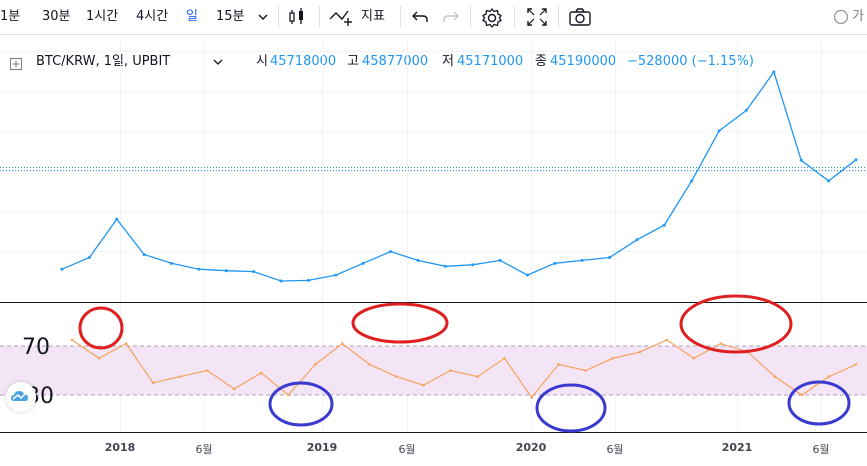  What do you see at coordinates (192, 16) in the screenshot?
I see `interval-1d-button: 일` at bounding box center [192, 16].